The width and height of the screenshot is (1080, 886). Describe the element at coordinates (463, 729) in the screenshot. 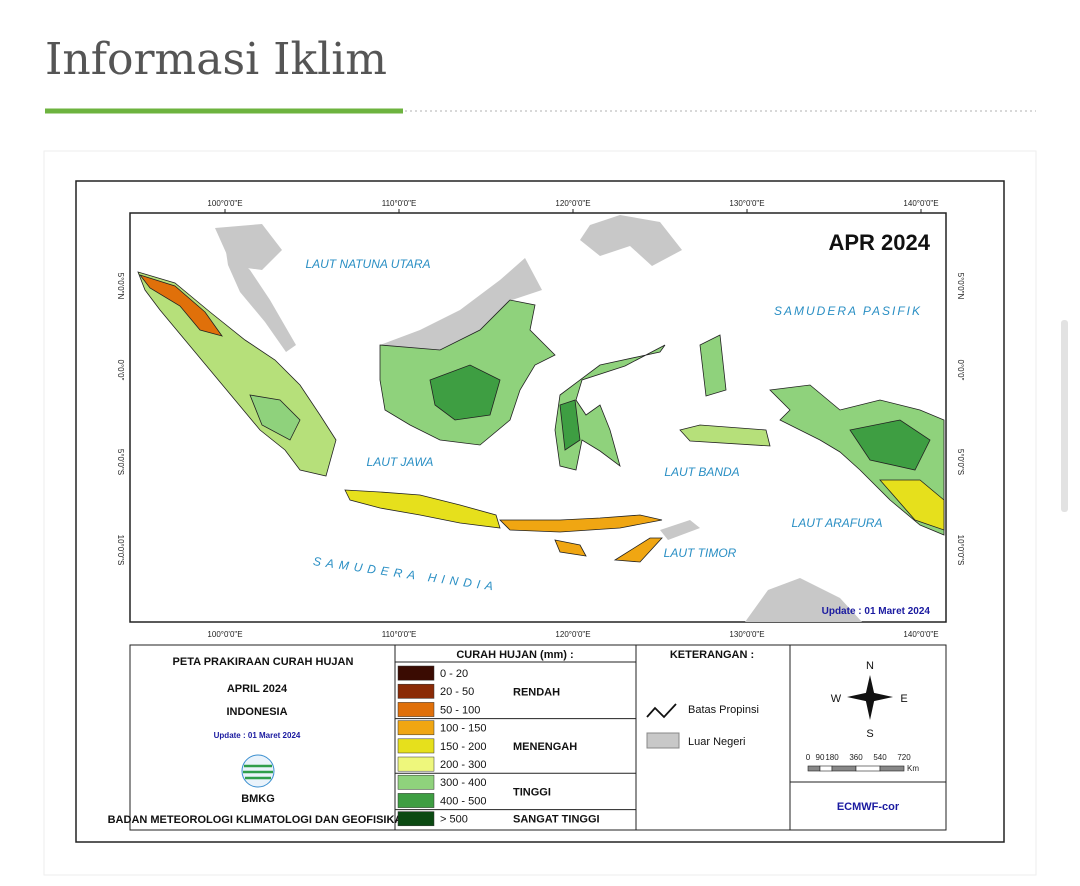

I see `class-range: 100 - 150` at that location.